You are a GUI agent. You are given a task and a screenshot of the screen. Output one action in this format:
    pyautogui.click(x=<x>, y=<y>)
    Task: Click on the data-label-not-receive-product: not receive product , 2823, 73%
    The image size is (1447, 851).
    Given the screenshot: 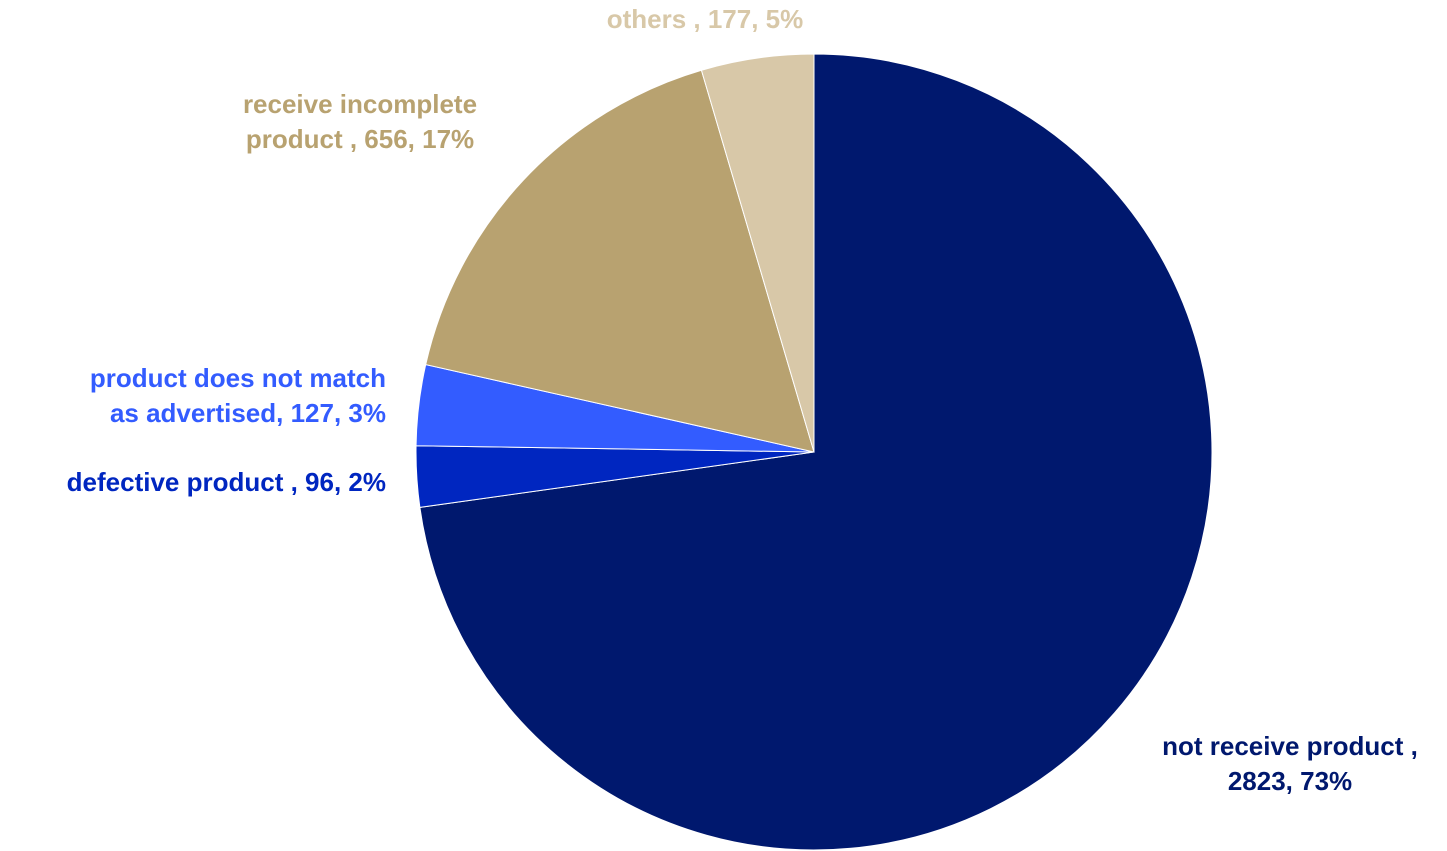 What is the action you would take?
    pyautogui.click(x=1290, y=763)
    